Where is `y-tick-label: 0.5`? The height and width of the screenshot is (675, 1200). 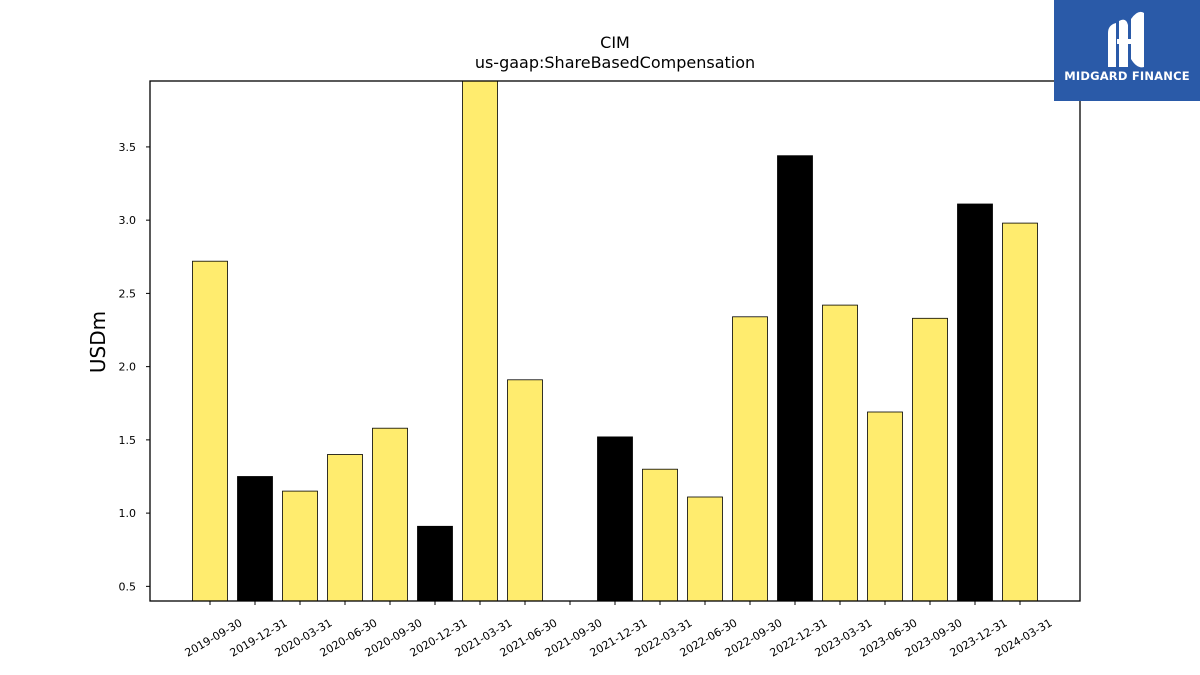
y-tick-label: 0.5 is located at coordinates (128, 586).